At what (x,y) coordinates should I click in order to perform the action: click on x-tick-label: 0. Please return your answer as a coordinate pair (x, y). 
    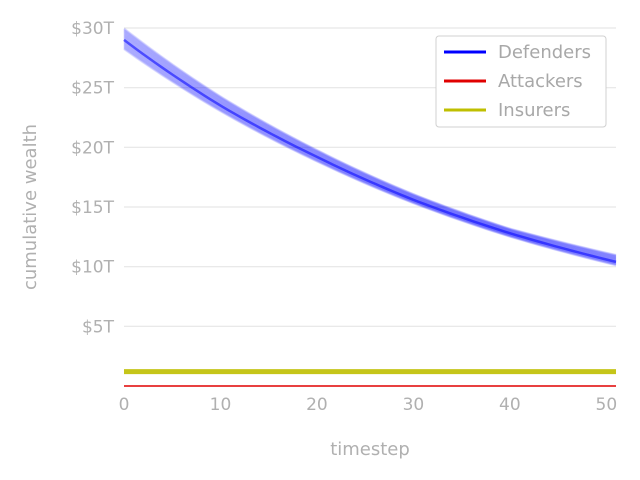
    Looking at the image, I should click on (124, 405).